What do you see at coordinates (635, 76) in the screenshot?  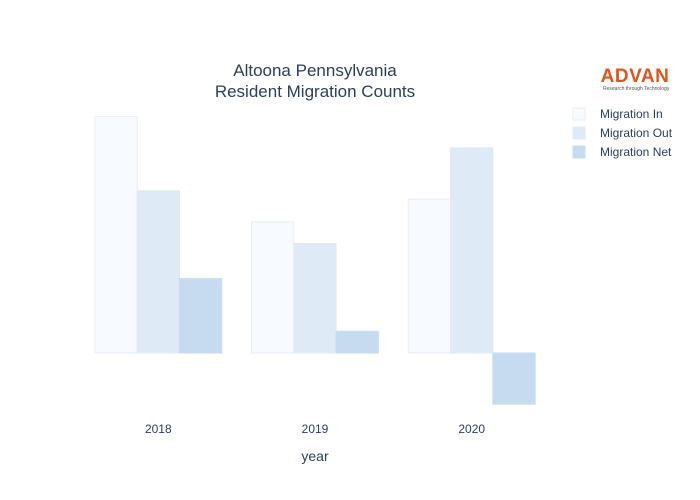 I see `logo-wordmark: ADVAN` at bounding box center [635, 76].